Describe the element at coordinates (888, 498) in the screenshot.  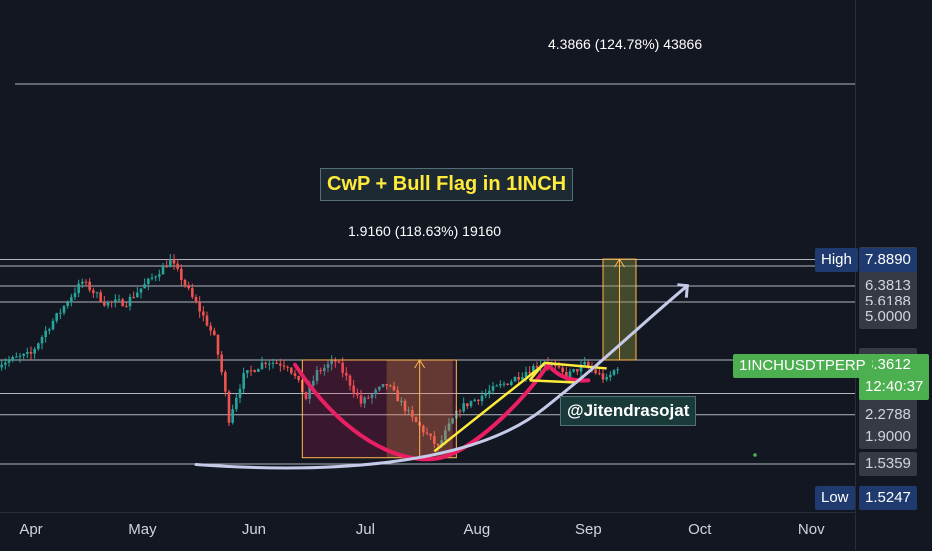
I see `low-price-label: 1.5247` at that location.